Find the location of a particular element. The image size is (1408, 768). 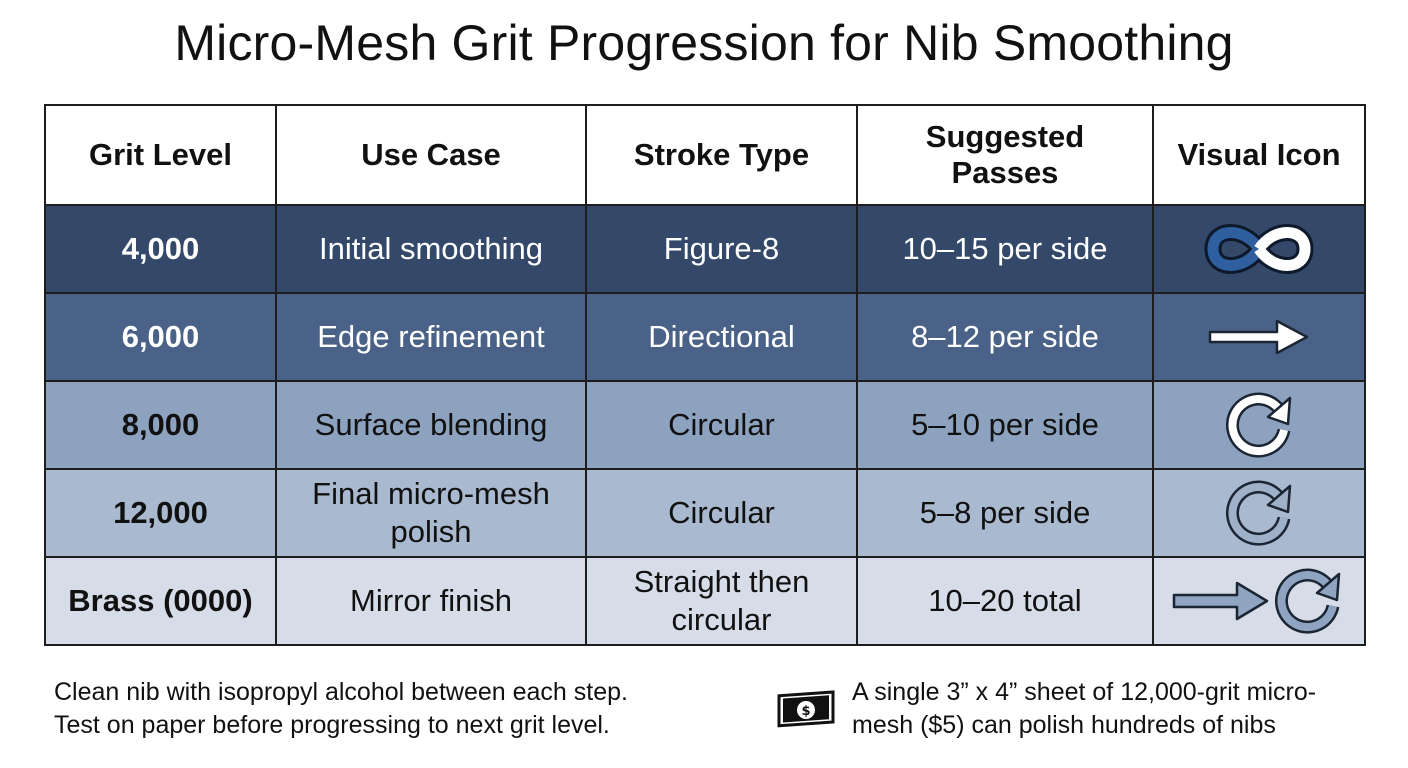

column-header-visual-icon: Visual Icon is located at coordinates (1259, 155).